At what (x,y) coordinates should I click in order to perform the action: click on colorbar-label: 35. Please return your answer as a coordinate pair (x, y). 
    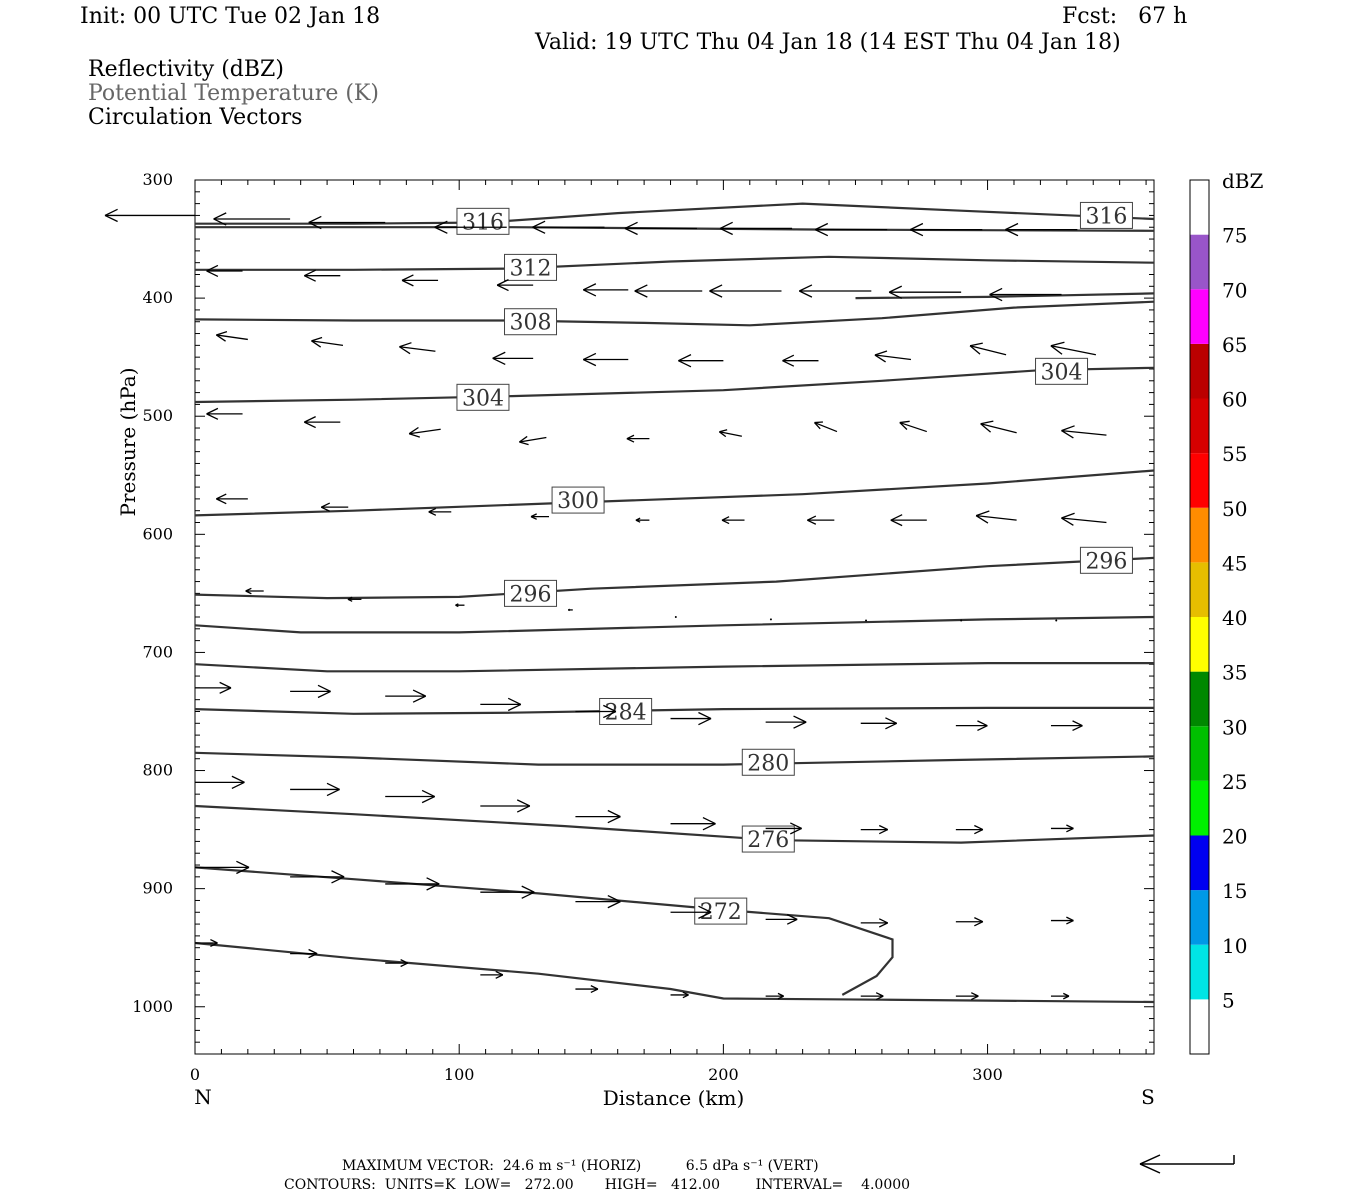
    Looking at the image, I should click on (1234, 673).